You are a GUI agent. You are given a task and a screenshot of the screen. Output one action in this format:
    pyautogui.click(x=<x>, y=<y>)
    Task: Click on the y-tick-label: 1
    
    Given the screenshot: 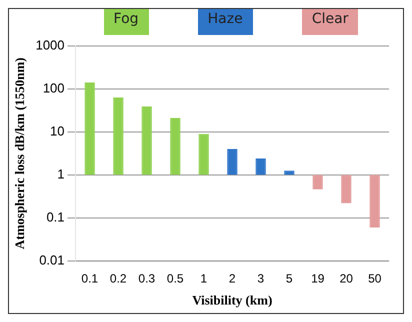 What is the action you would take?
    pyautogui.click(x=61, y=174)
    